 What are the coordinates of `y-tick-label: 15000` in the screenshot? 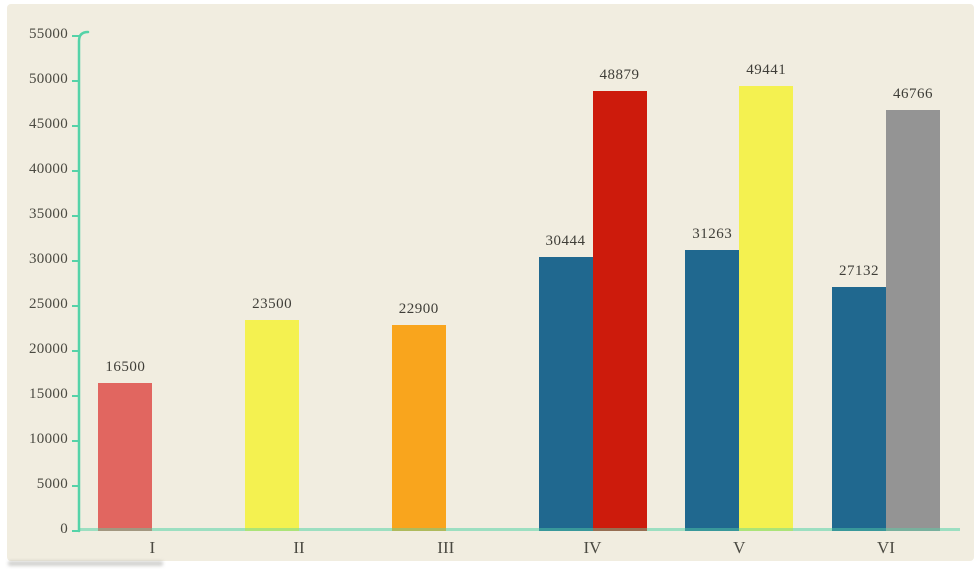 It's located at (48, 394).